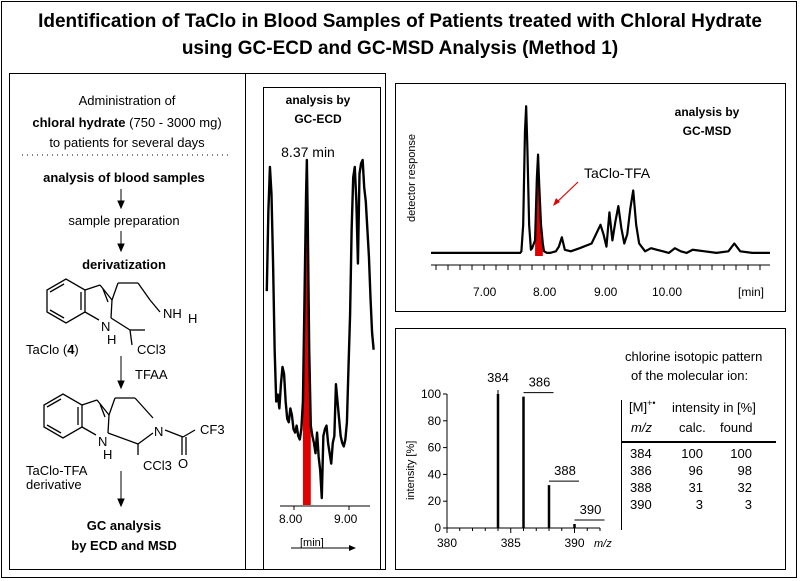  I want to click on msd-x-unit: [min], so click(751, 292).